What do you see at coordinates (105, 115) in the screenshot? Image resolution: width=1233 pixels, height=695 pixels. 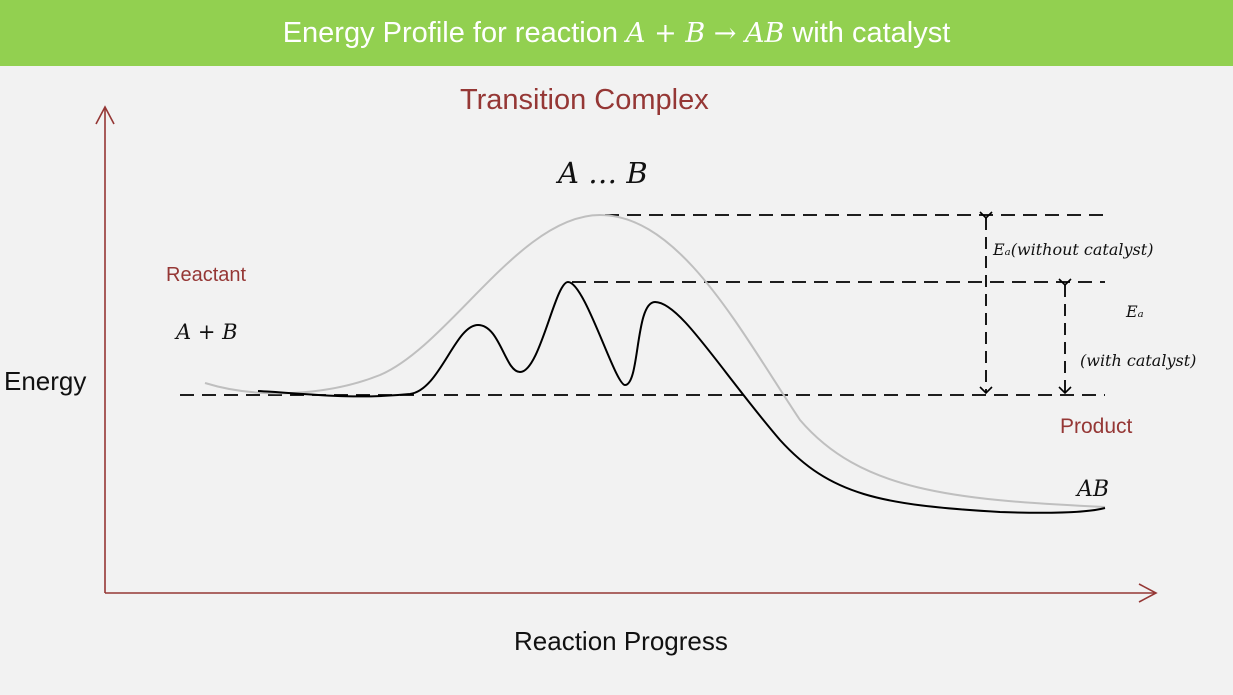 I see `y-axis-arrow-icon` at bounding box center [105, 115].